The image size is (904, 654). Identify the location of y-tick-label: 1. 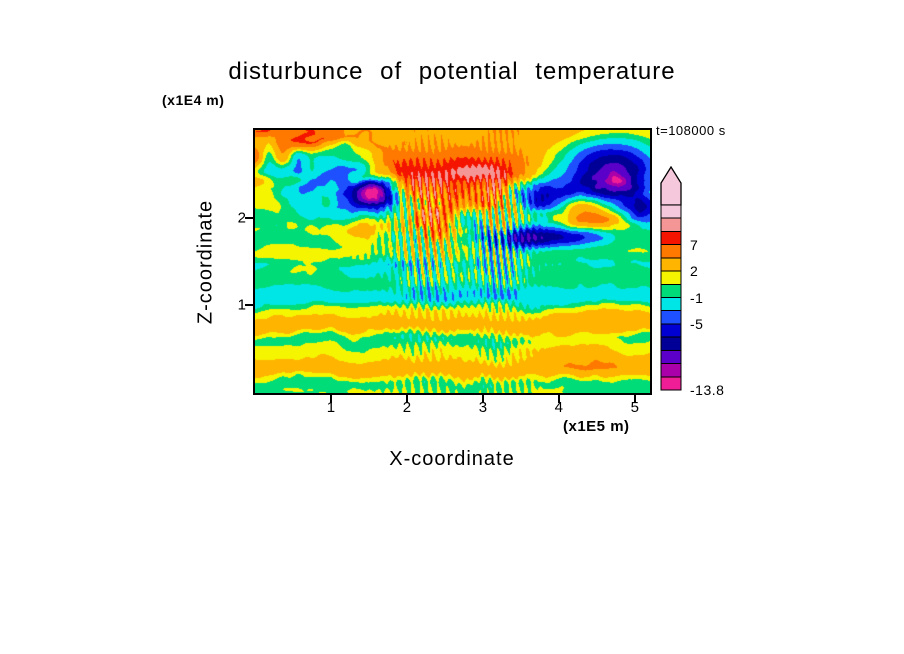
(241, 305).